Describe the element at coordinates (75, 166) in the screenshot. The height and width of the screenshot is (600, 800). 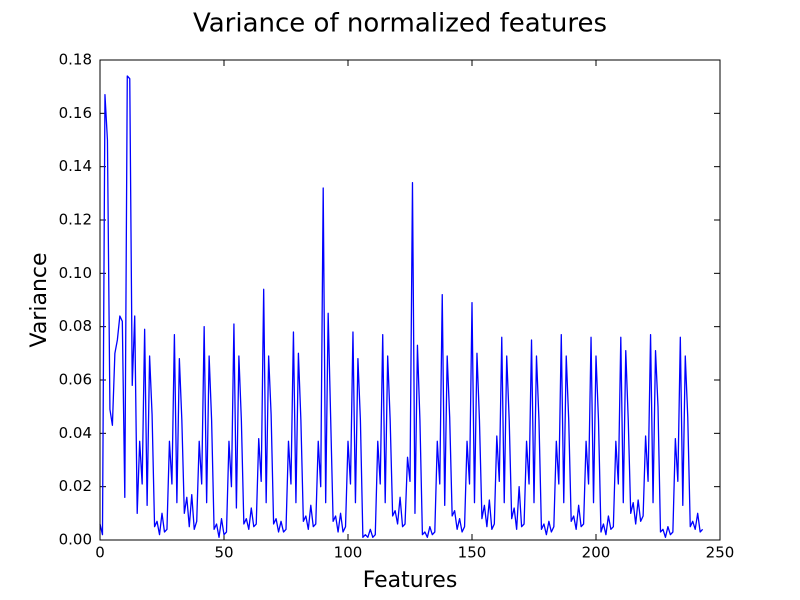
I see `y-tick-label: 0.14` at that location.